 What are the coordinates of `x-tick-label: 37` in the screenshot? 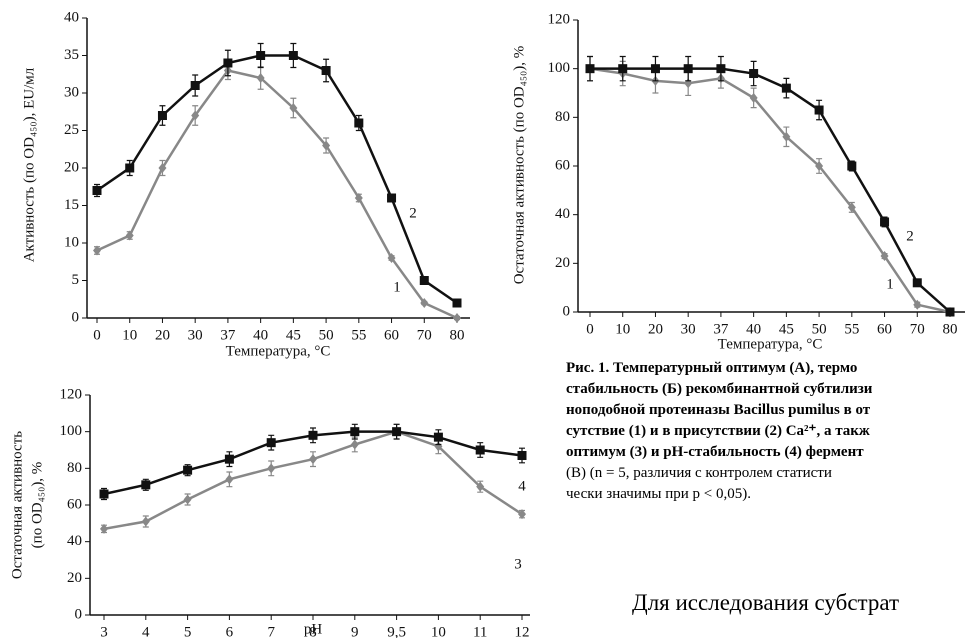 It's located at (721, 329).